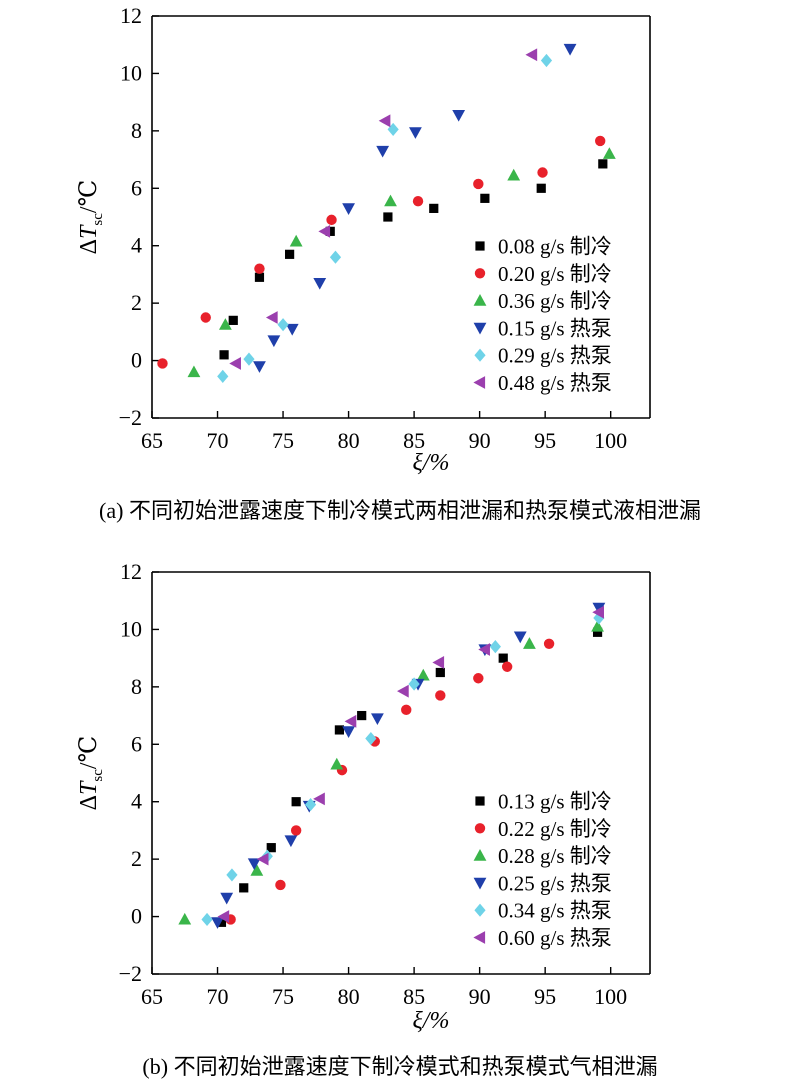 The image size is (800, 1086). Describe the element at coordinates (555, 911) in the screenshot. I see `legend-label: 0.34 g/s 热泵` at that location.